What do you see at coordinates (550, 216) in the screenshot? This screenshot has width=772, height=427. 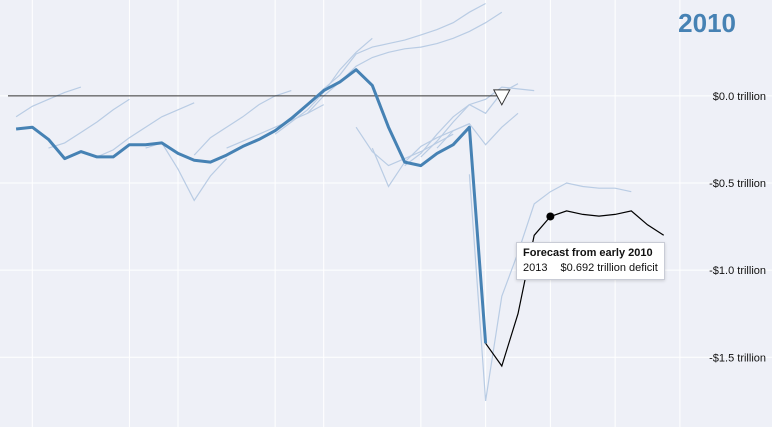 I see `forecast-highlight-point` at bounding box center [550, 216].